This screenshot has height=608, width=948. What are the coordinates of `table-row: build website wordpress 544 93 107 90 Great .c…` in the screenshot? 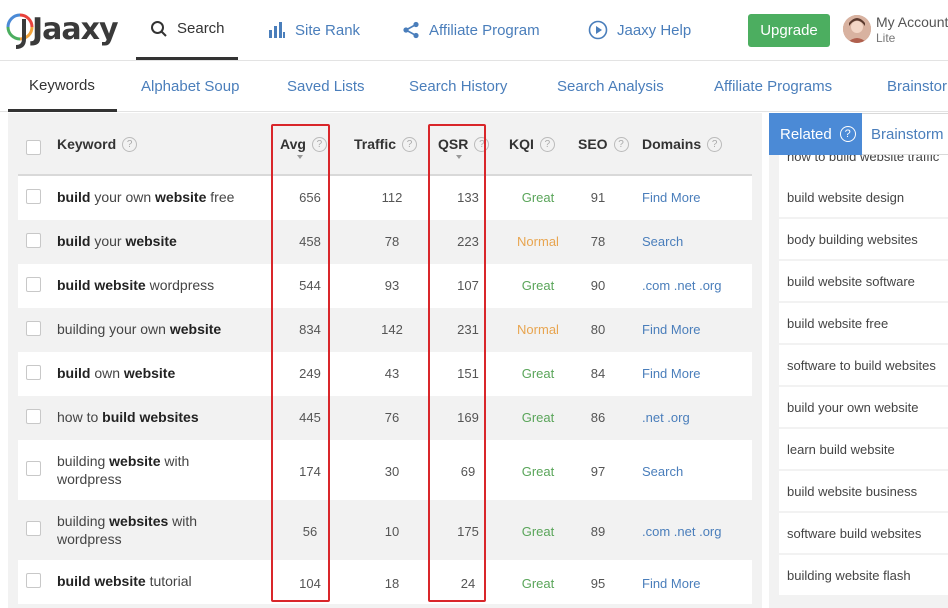 It's located at (385, 286).